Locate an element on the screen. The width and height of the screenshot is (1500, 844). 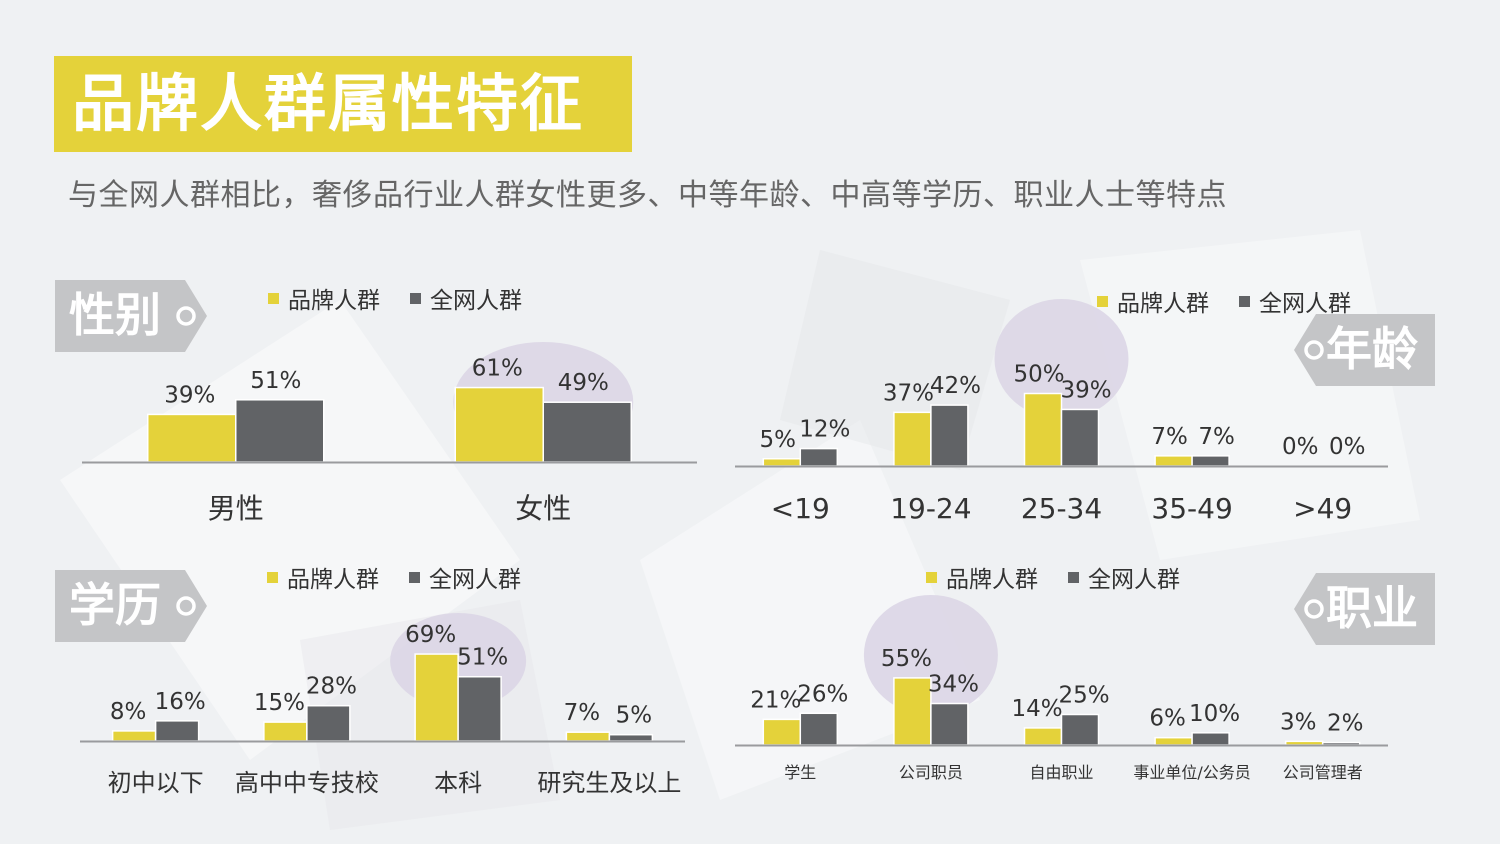
category-label: 事业单位/公务员 is located at coordinates (1191, 772).